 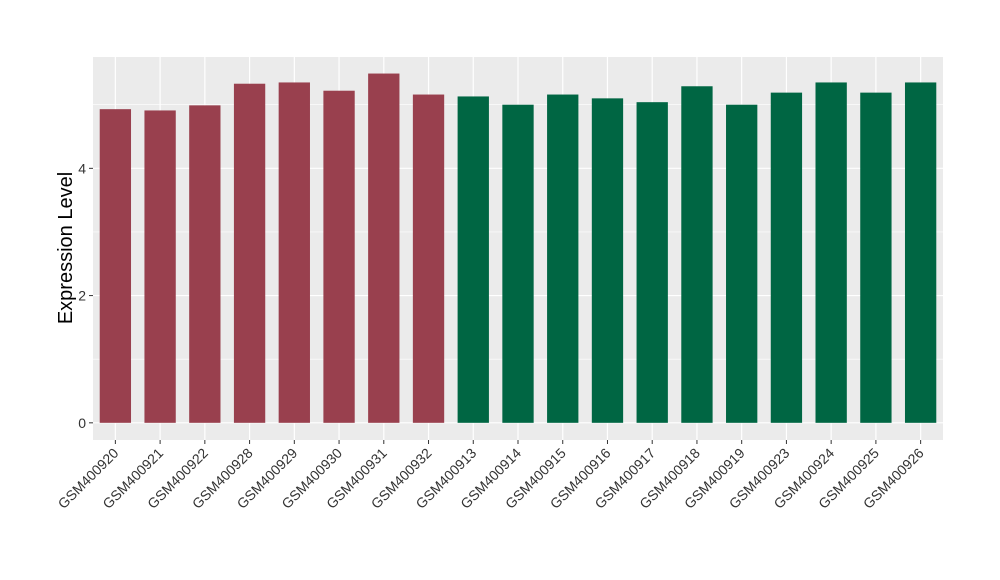 What do you see at coordinates (786, 257) in the screenshot?
I see `bar-GSM400923` at bounding box center [786, 257].